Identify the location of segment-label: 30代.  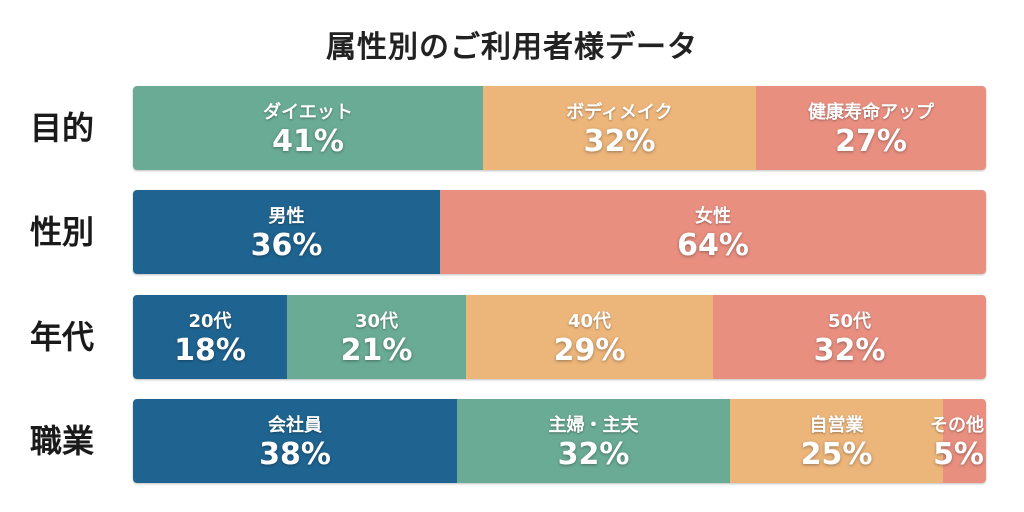
(376, 321).